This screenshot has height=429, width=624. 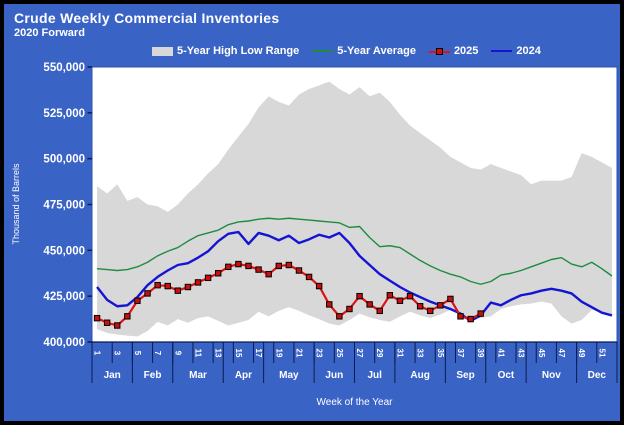 What do you see at coordinates (278, 353) in the screenshot?
I see `week-tick-label: 19` at bounding box center [278, 353].